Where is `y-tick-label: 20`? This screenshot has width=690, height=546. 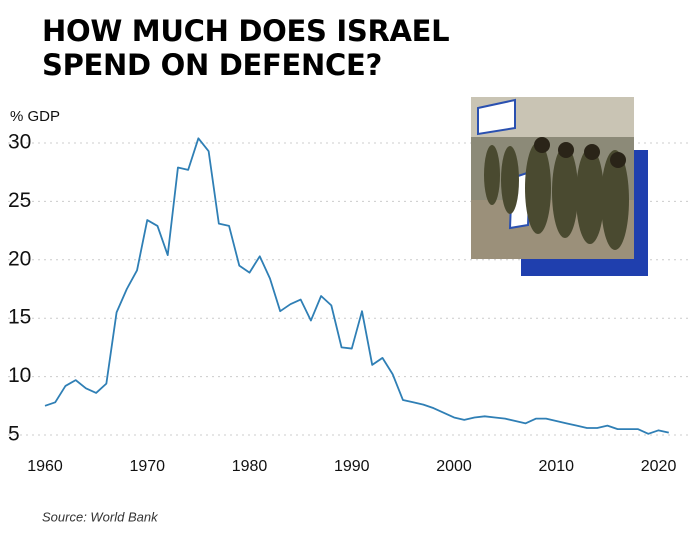
y-tick-label: 20 is located at coordinates (19, 258).